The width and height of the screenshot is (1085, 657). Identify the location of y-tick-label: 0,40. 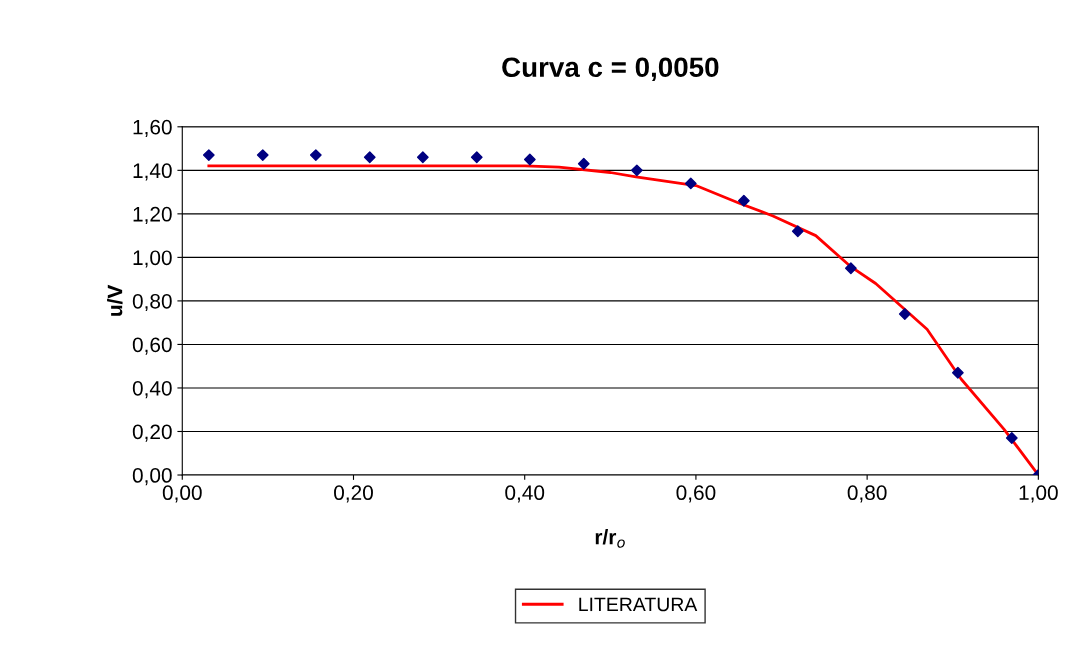
(152, 389).